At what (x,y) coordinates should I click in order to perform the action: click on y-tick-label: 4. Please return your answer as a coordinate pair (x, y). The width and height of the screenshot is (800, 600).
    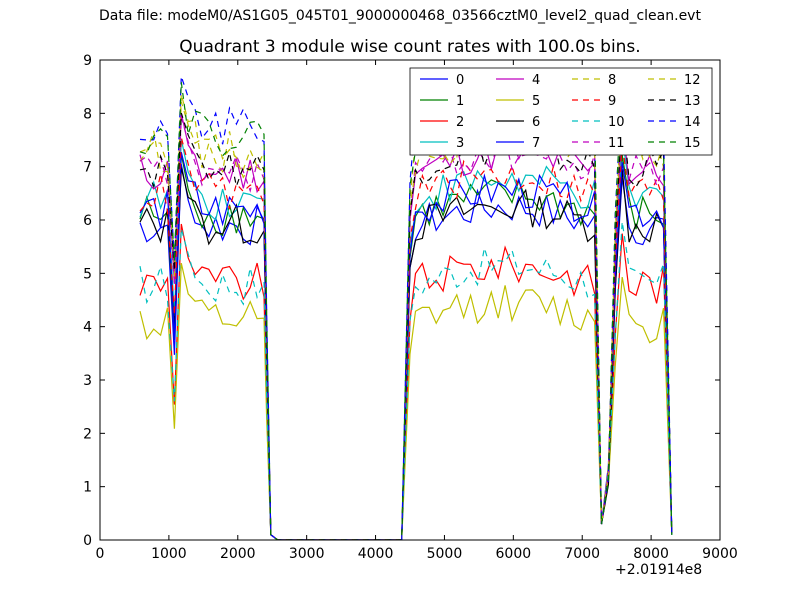
    Looking at the image, I should click on (87, 328).